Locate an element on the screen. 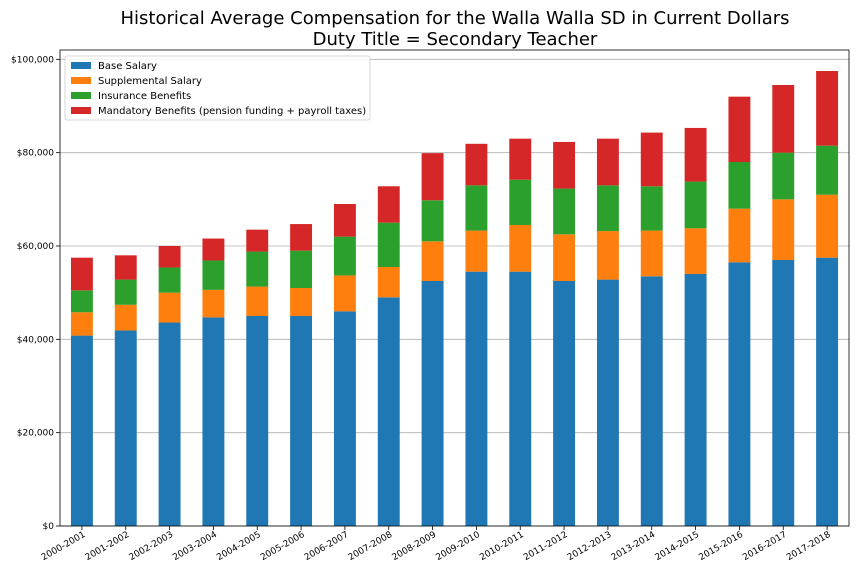 The image size is (864, 576). y-tick-label-1: $20,000 is located at coordinates (35, 434).